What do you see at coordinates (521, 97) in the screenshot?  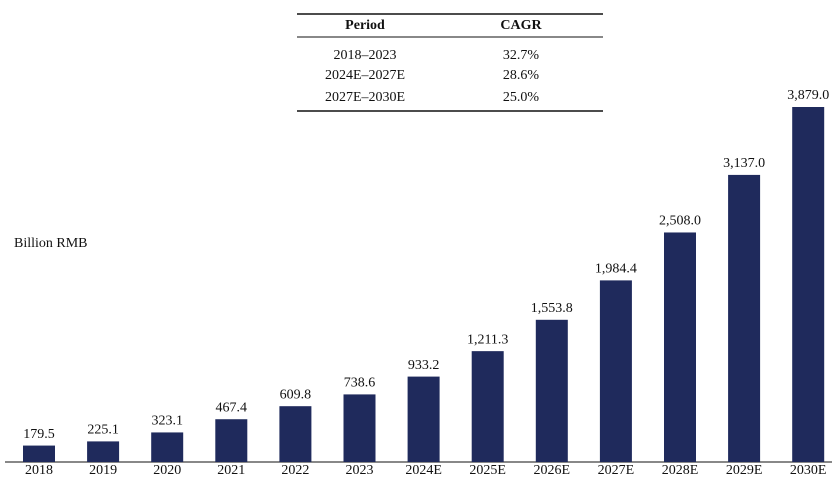 I see `table-cell: 25.0%` at bounding box center [521, 97].